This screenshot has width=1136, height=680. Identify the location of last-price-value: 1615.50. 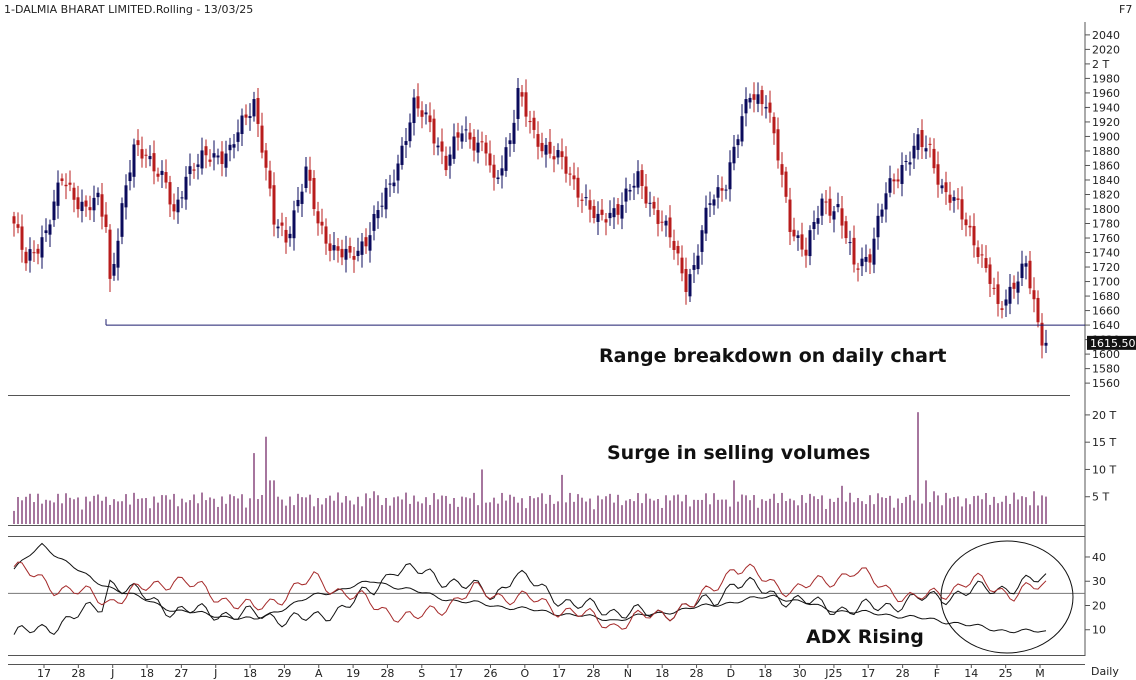
(1113, 343).